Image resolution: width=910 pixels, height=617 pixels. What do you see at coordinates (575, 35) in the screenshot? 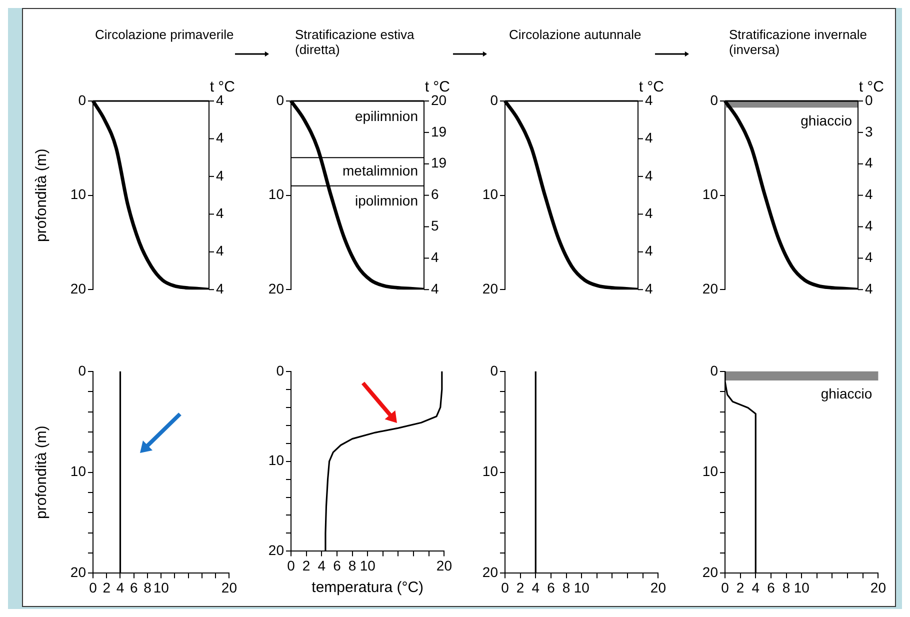
I see `chart-title: Circolazione autunnale` at bounding box center [575, 35].